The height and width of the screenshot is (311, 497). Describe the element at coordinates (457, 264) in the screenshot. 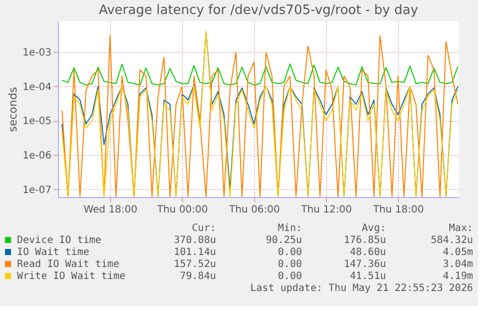

I see `text: 3.04m` at that location.